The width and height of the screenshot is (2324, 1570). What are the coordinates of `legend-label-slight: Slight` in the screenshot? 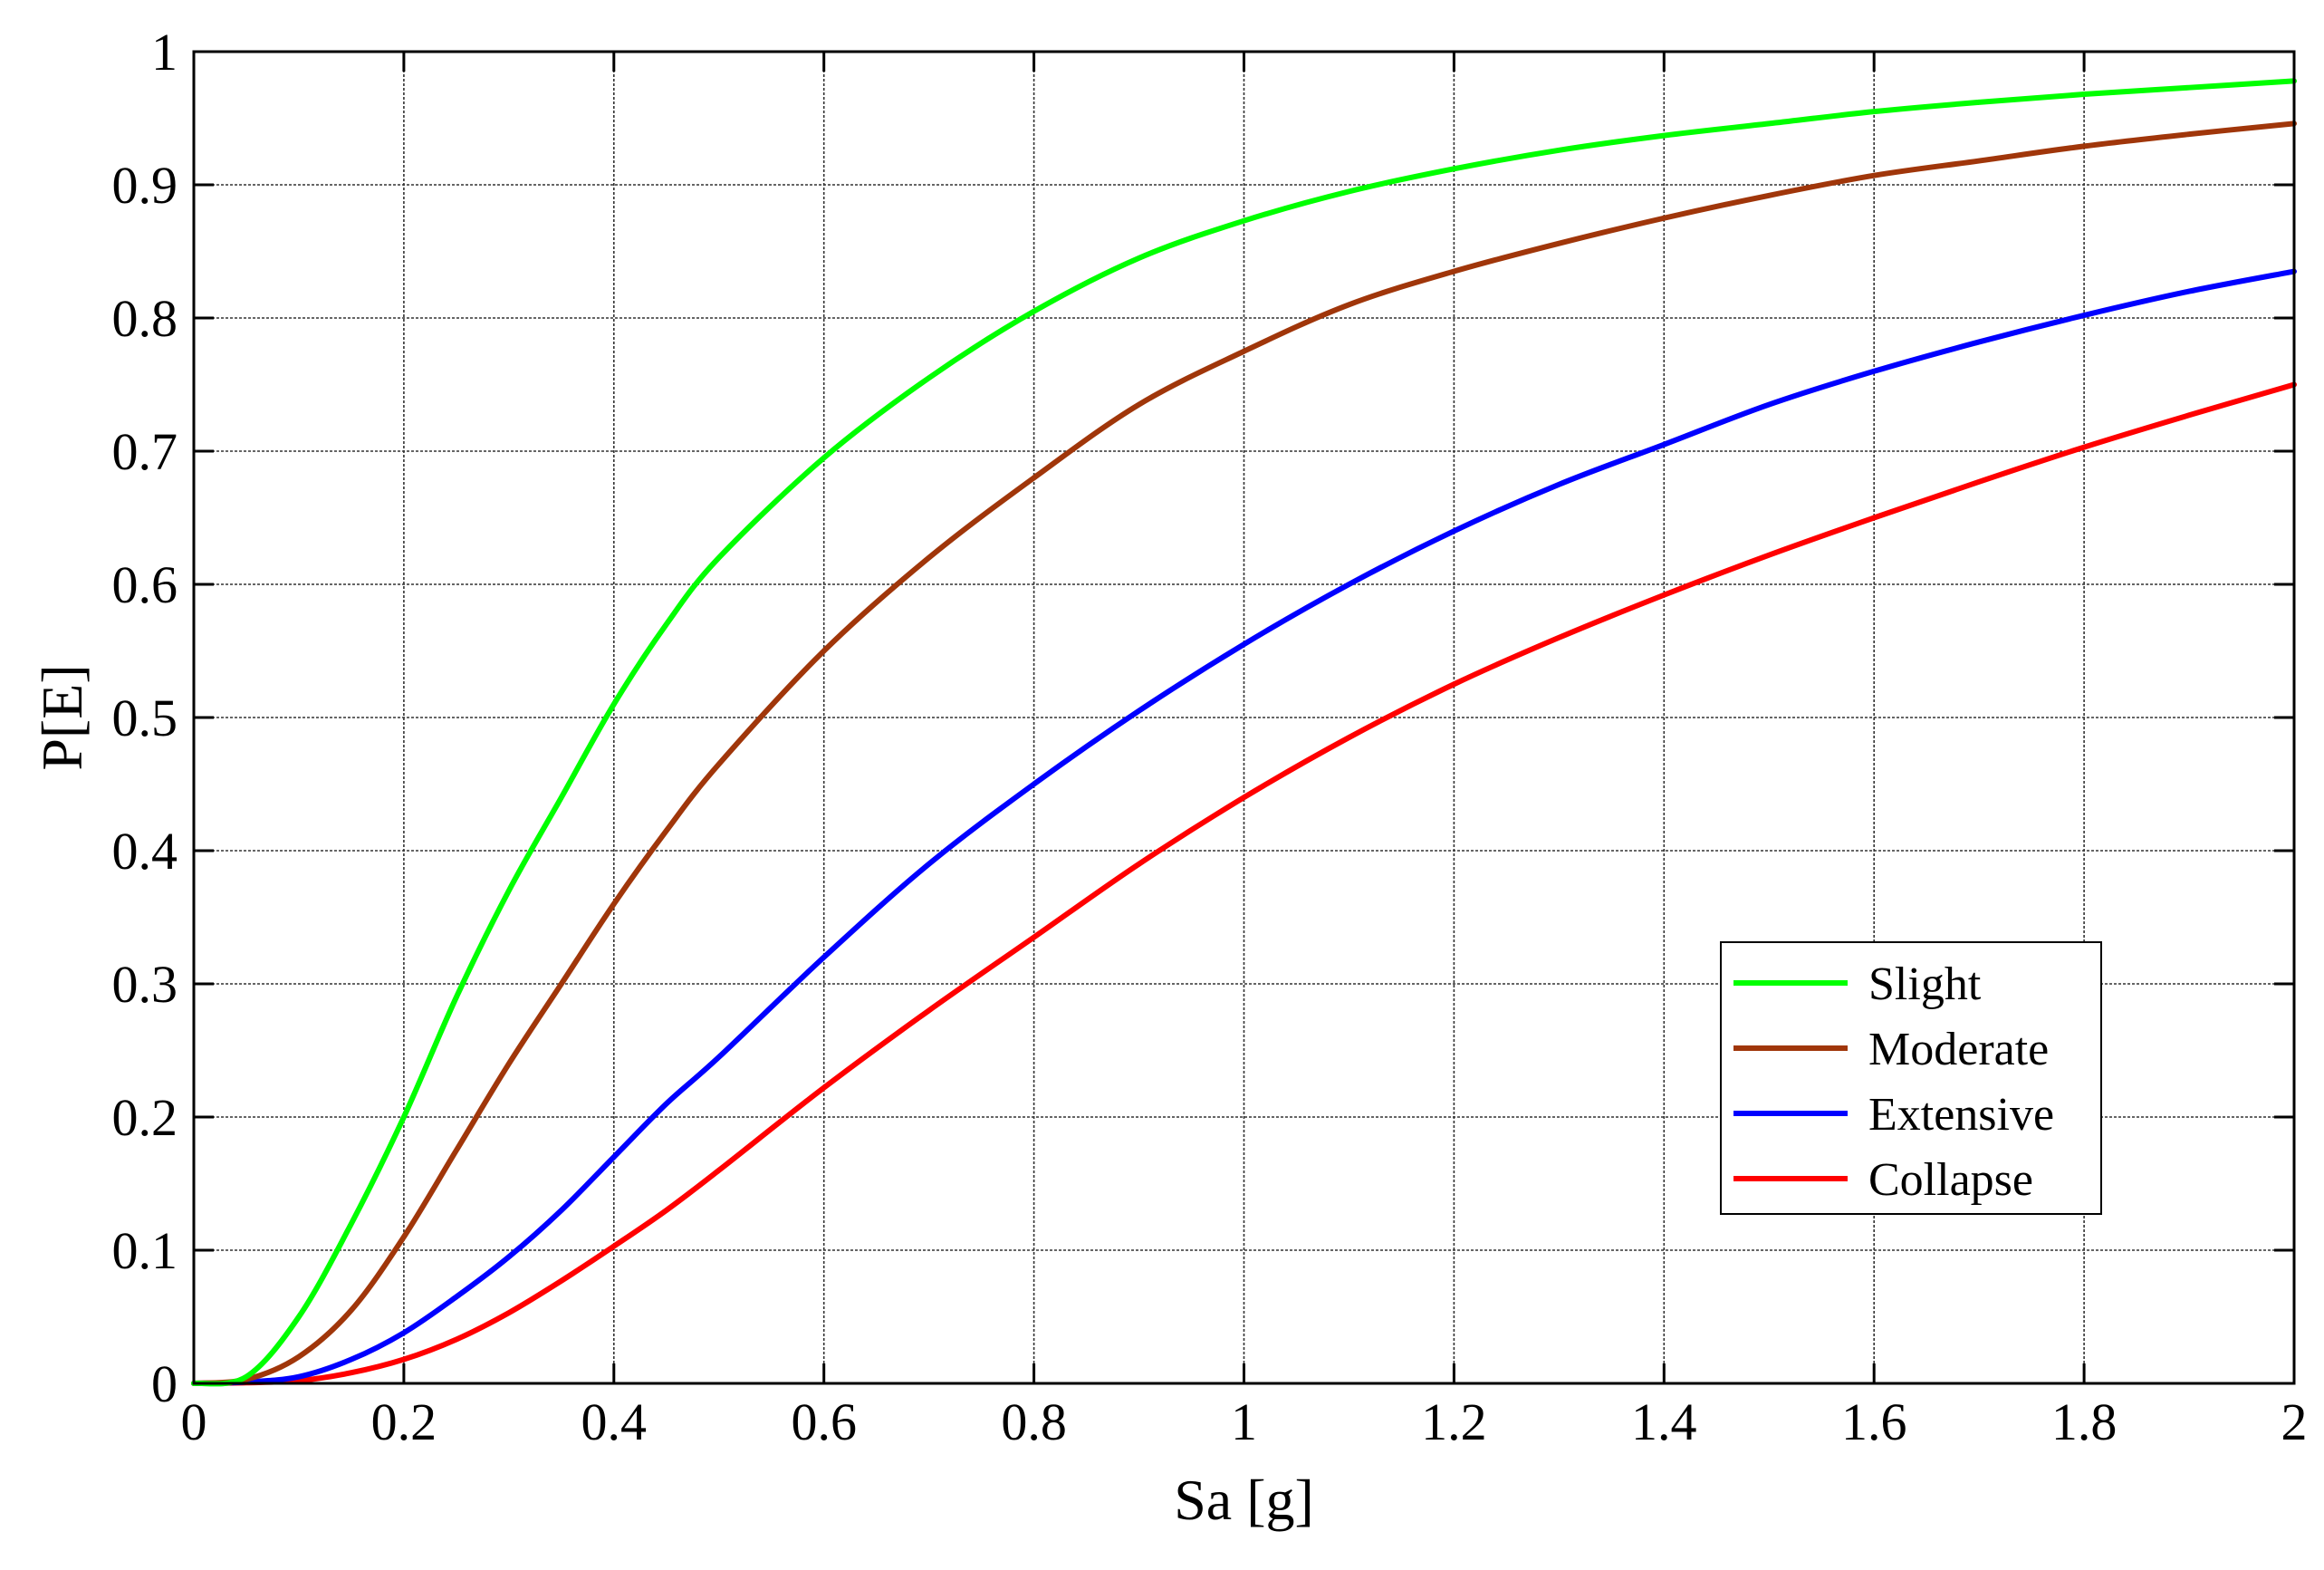 It's located at (1925, 984).